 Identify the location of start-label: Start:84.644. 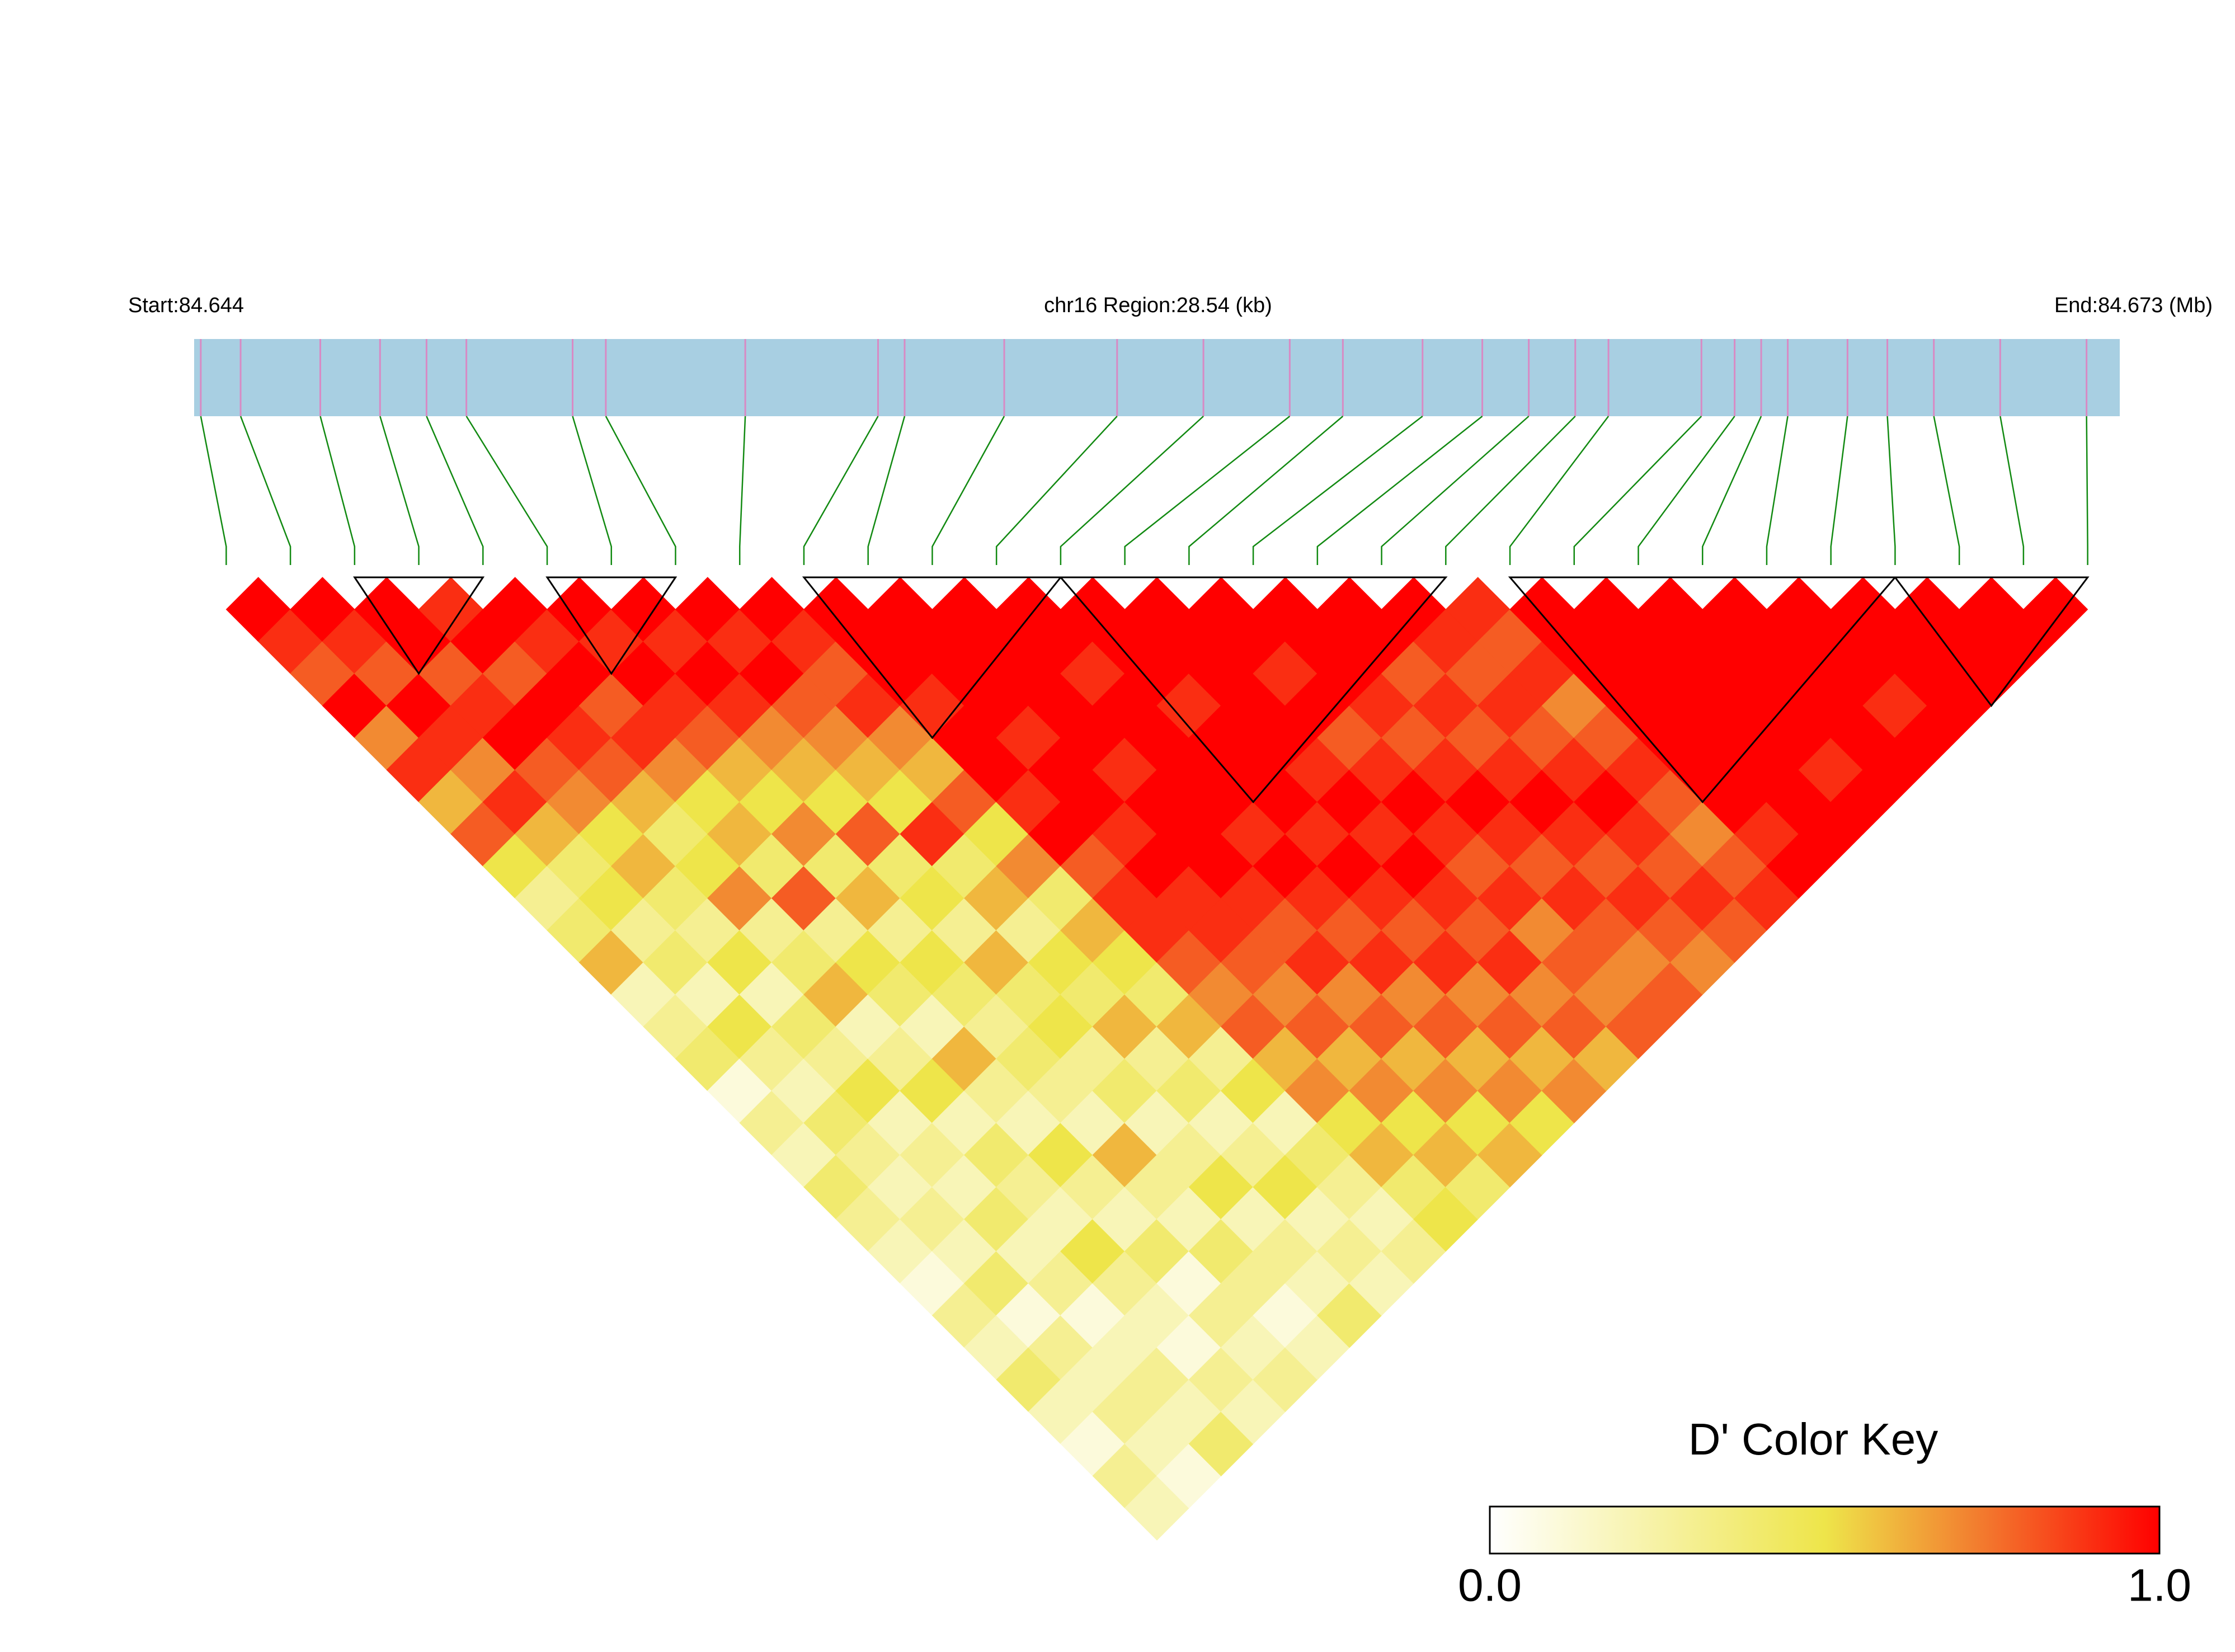
(186, 306).